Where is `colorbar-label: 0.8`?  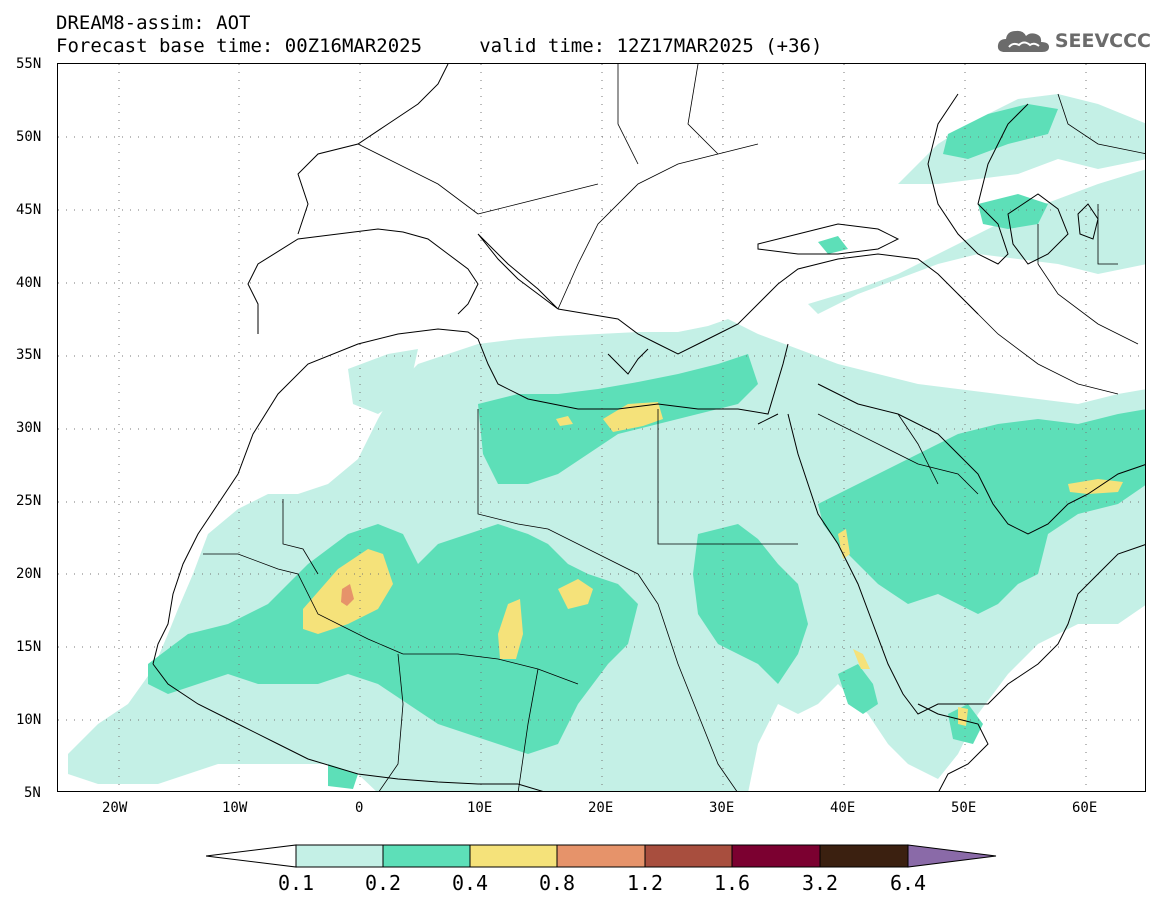
colorbar-label: 0.8 is located at coordinates (557, 883).